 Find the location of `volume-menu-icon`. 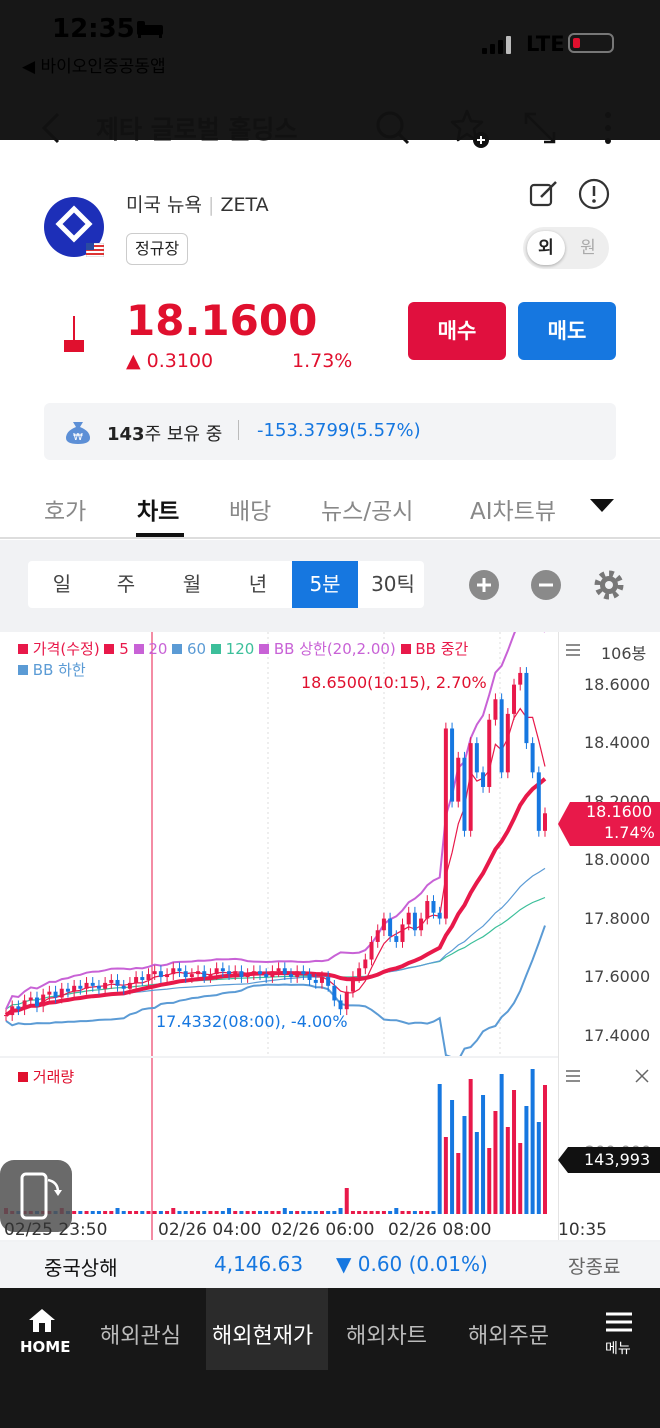

volume-menu-icon is located at coordinates (574, 1076).